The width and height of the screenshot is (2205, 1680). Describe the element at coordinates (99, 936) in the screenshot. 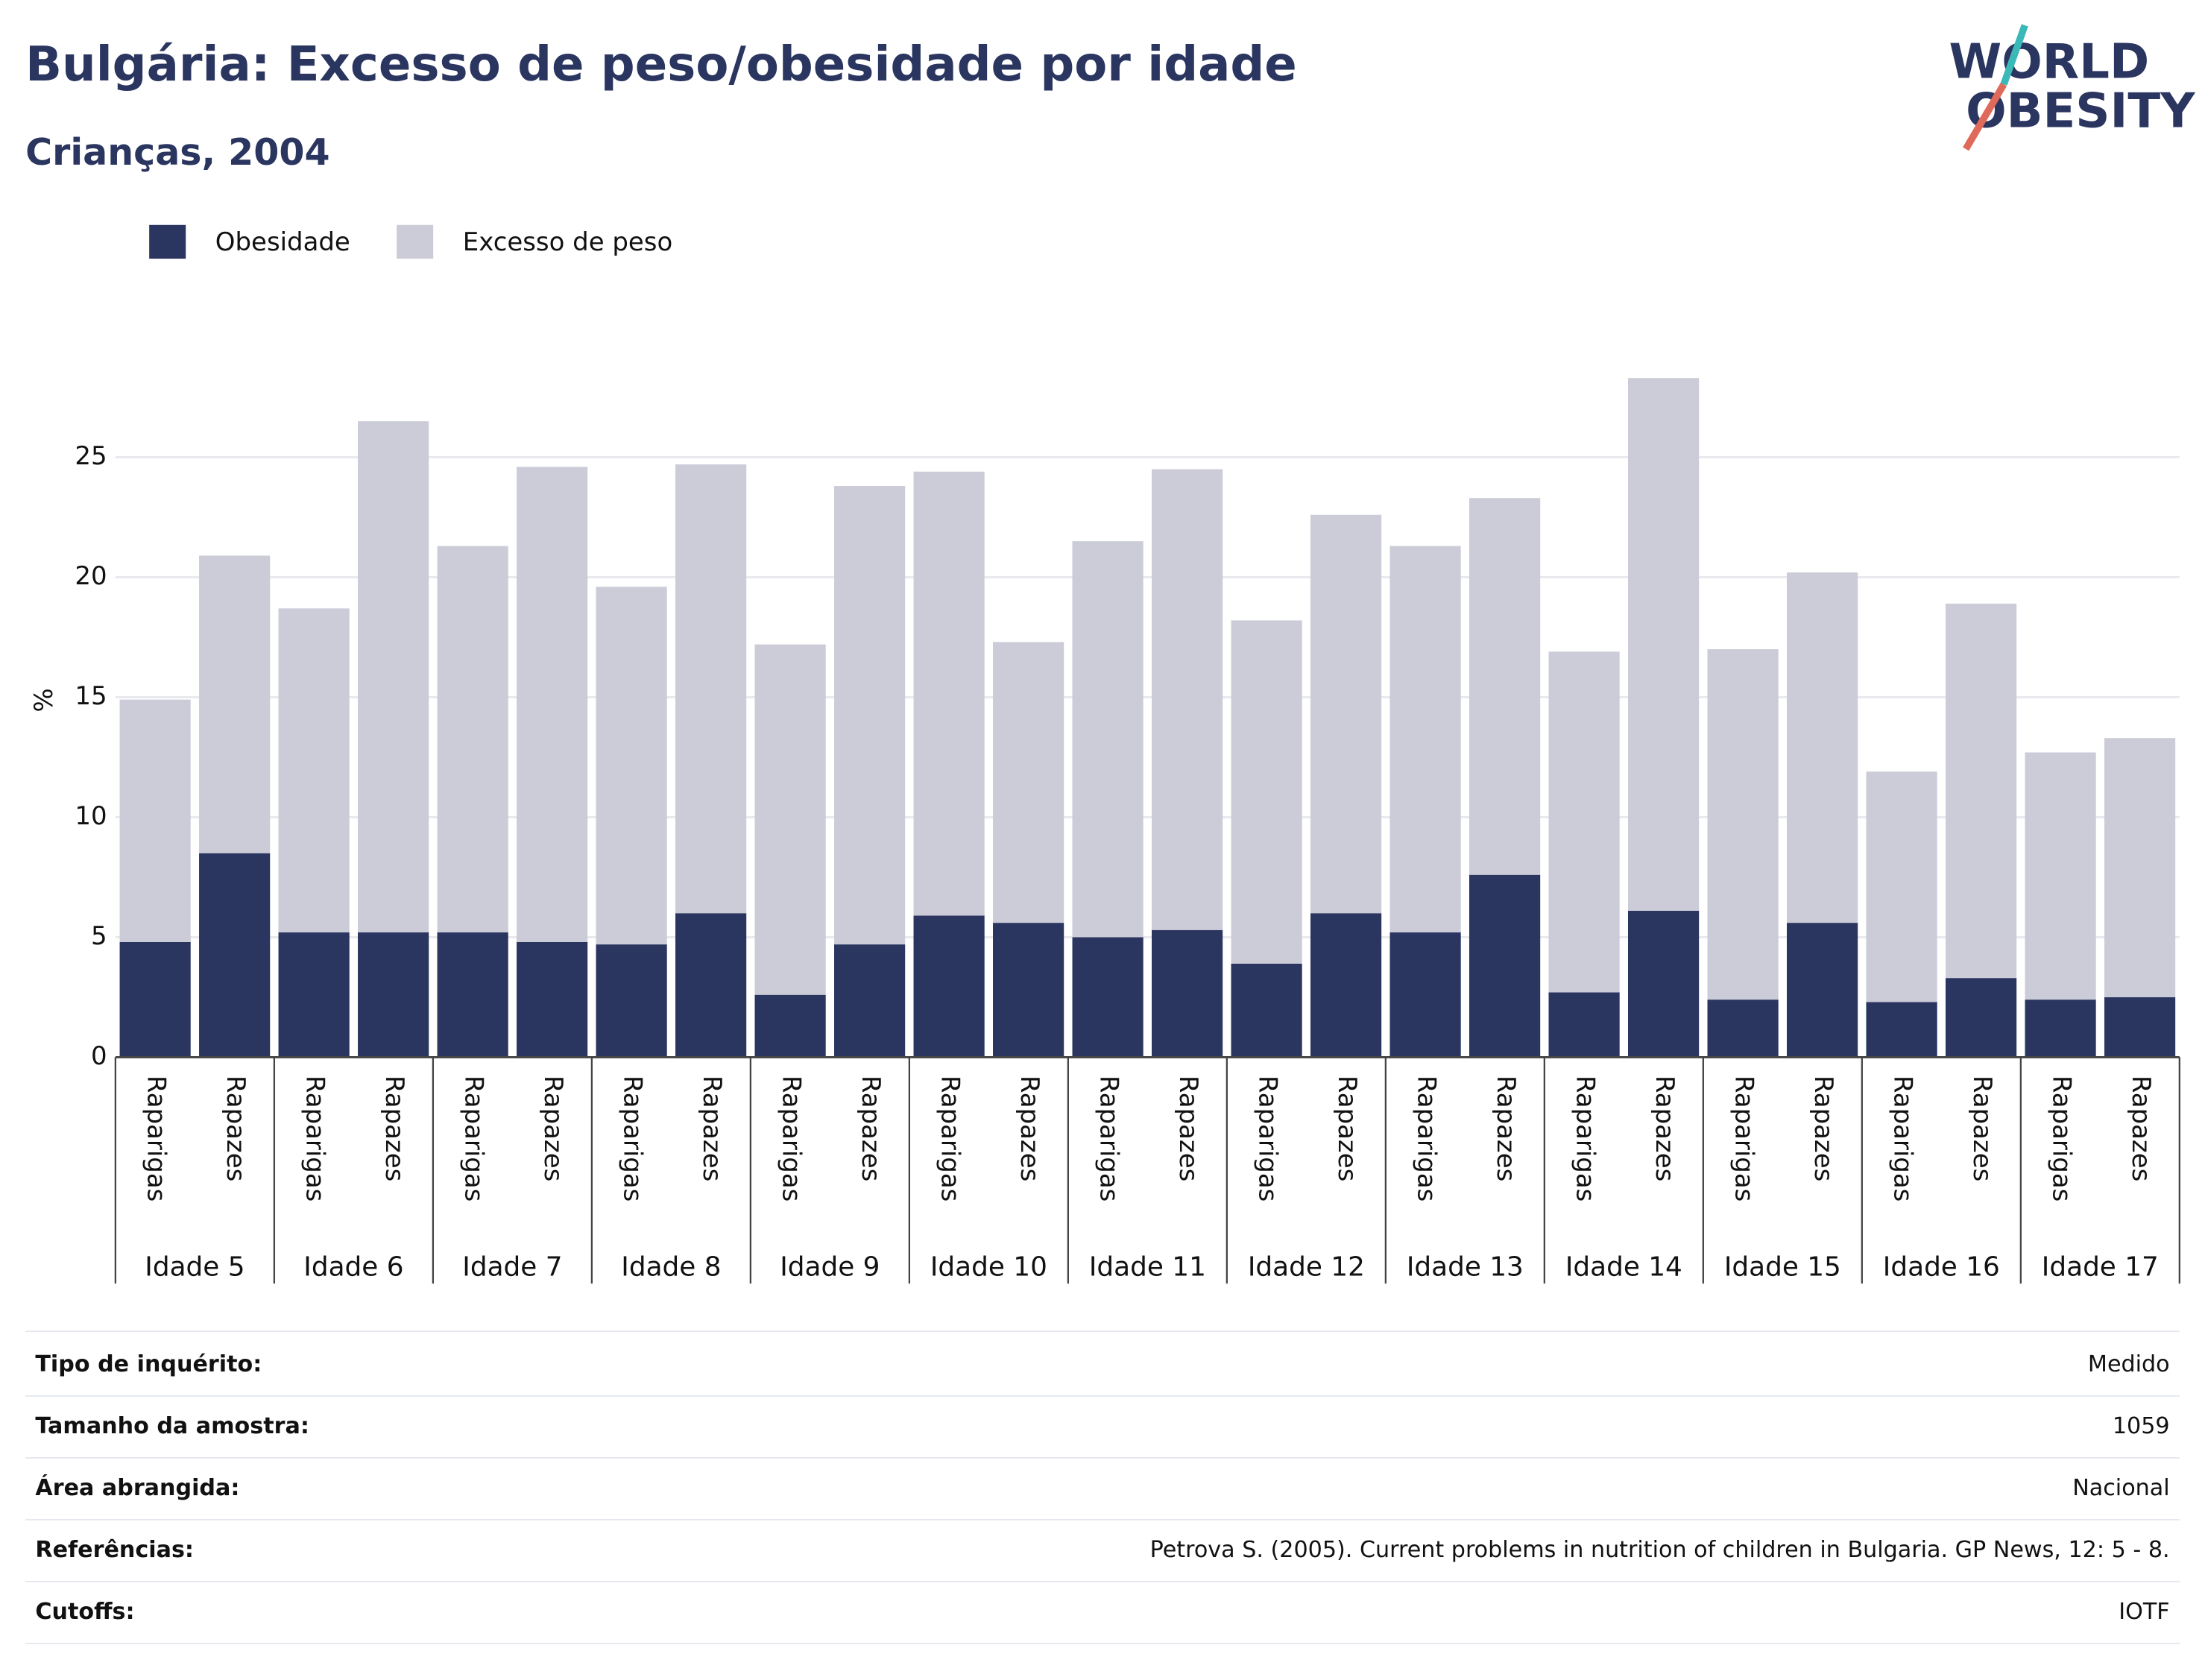

I see `y-tick-label: 5` at that location.